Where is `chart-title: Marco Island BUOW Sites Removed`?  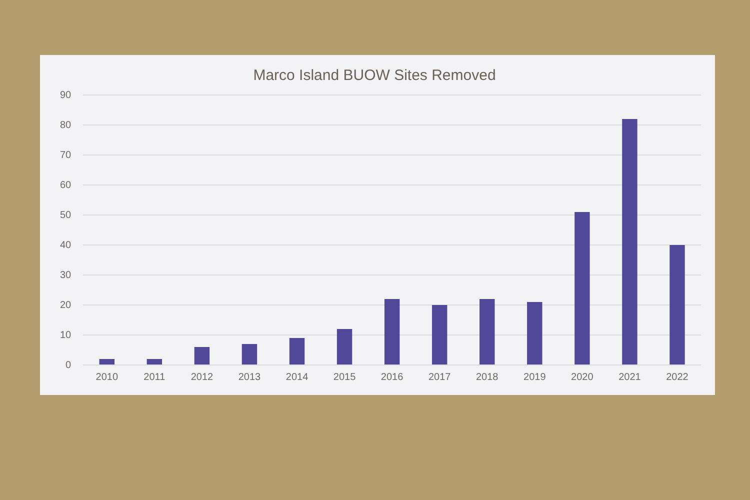 chart-title: Marco Island BUOW Sites Removed is located at coordinates (374, 75).